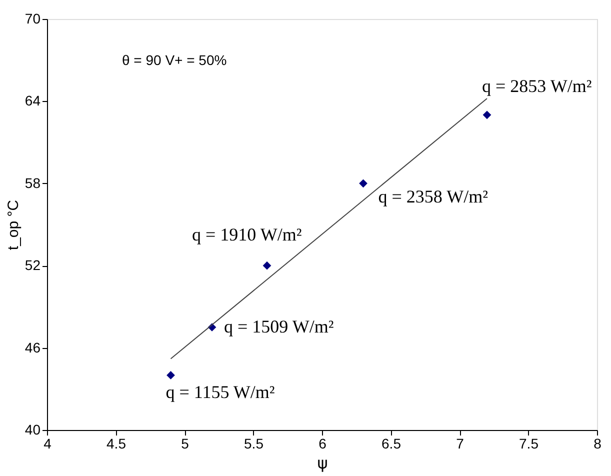  Describe the element at coordinates (116, 444) in the screenshot. I see `x-tick-label: 4.5` at that location.